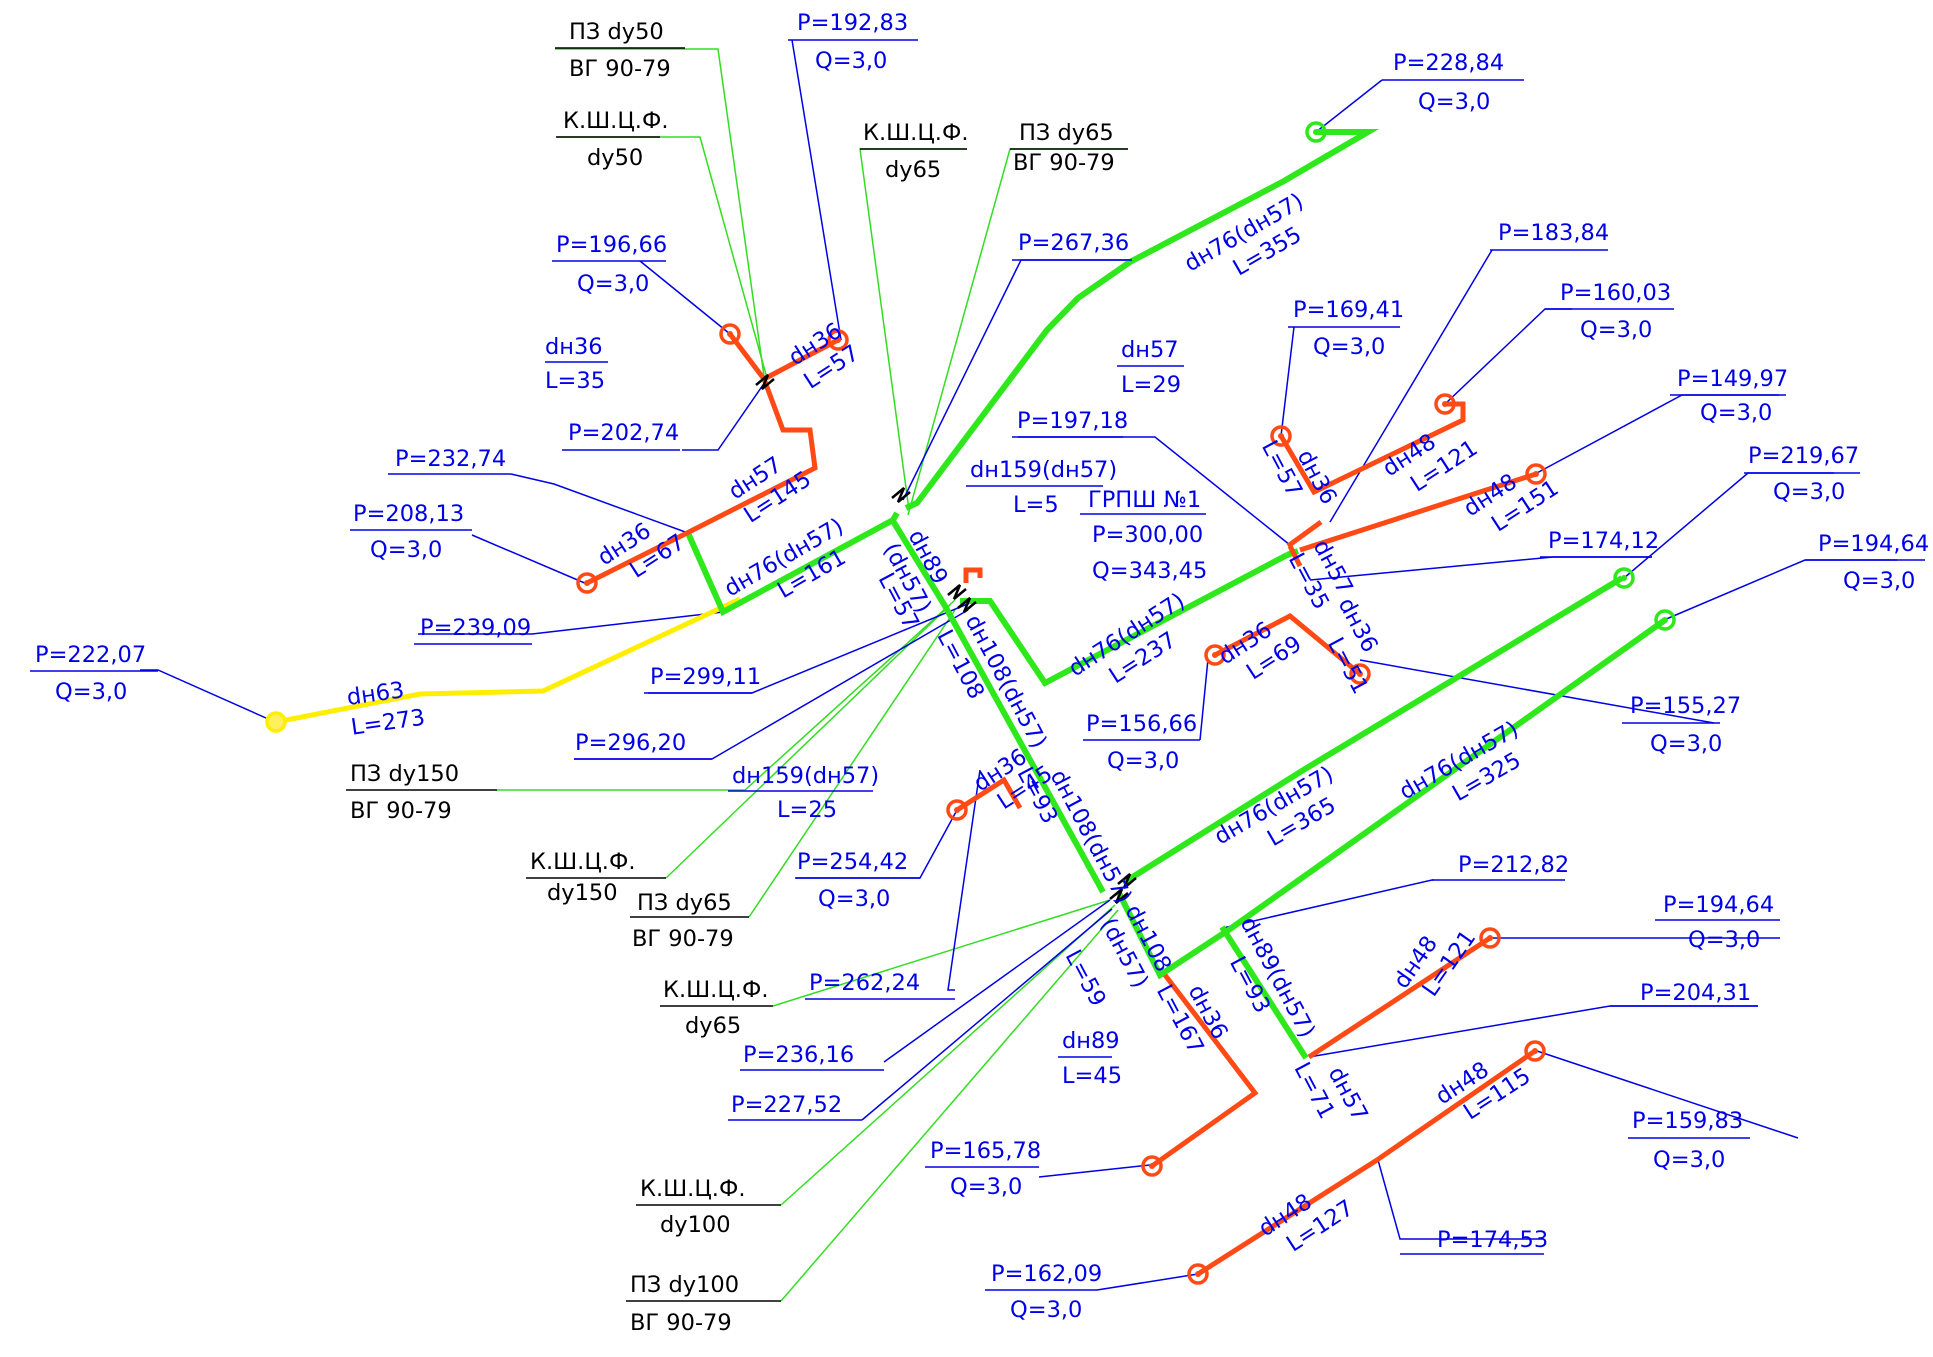  What do you see at coordinates (582, 893) in the screenshot?
I see `svg-text: dу150` at bounding box center [582, 893].